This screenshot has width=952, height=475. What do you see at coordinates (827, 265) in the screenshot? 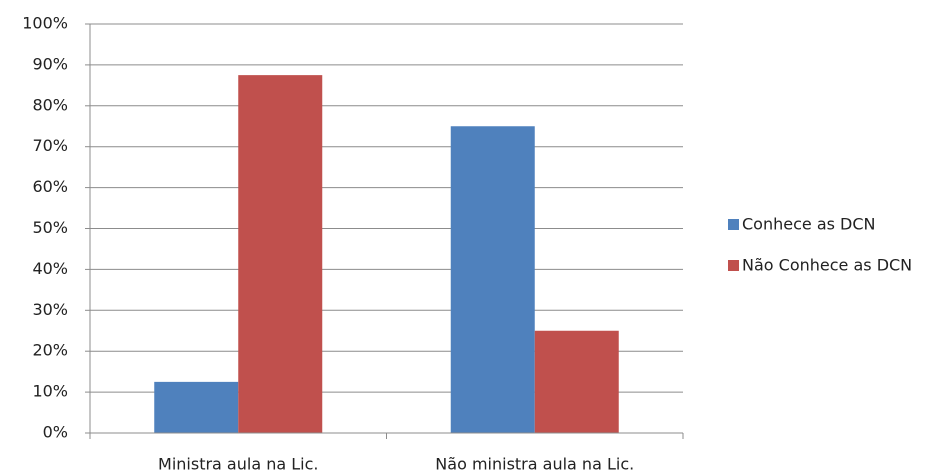
I see `legend-label: Não Conhece as DCN` at bounding box center [827, 265].